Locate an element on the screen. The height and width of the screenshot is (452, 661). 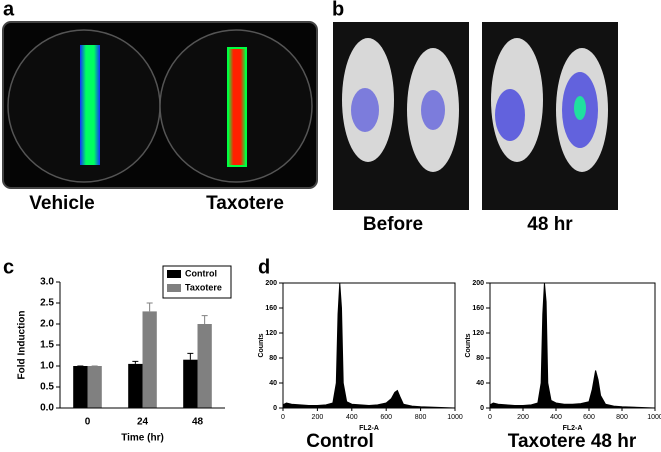
panel-label: a is located at coordinates (9, 10).